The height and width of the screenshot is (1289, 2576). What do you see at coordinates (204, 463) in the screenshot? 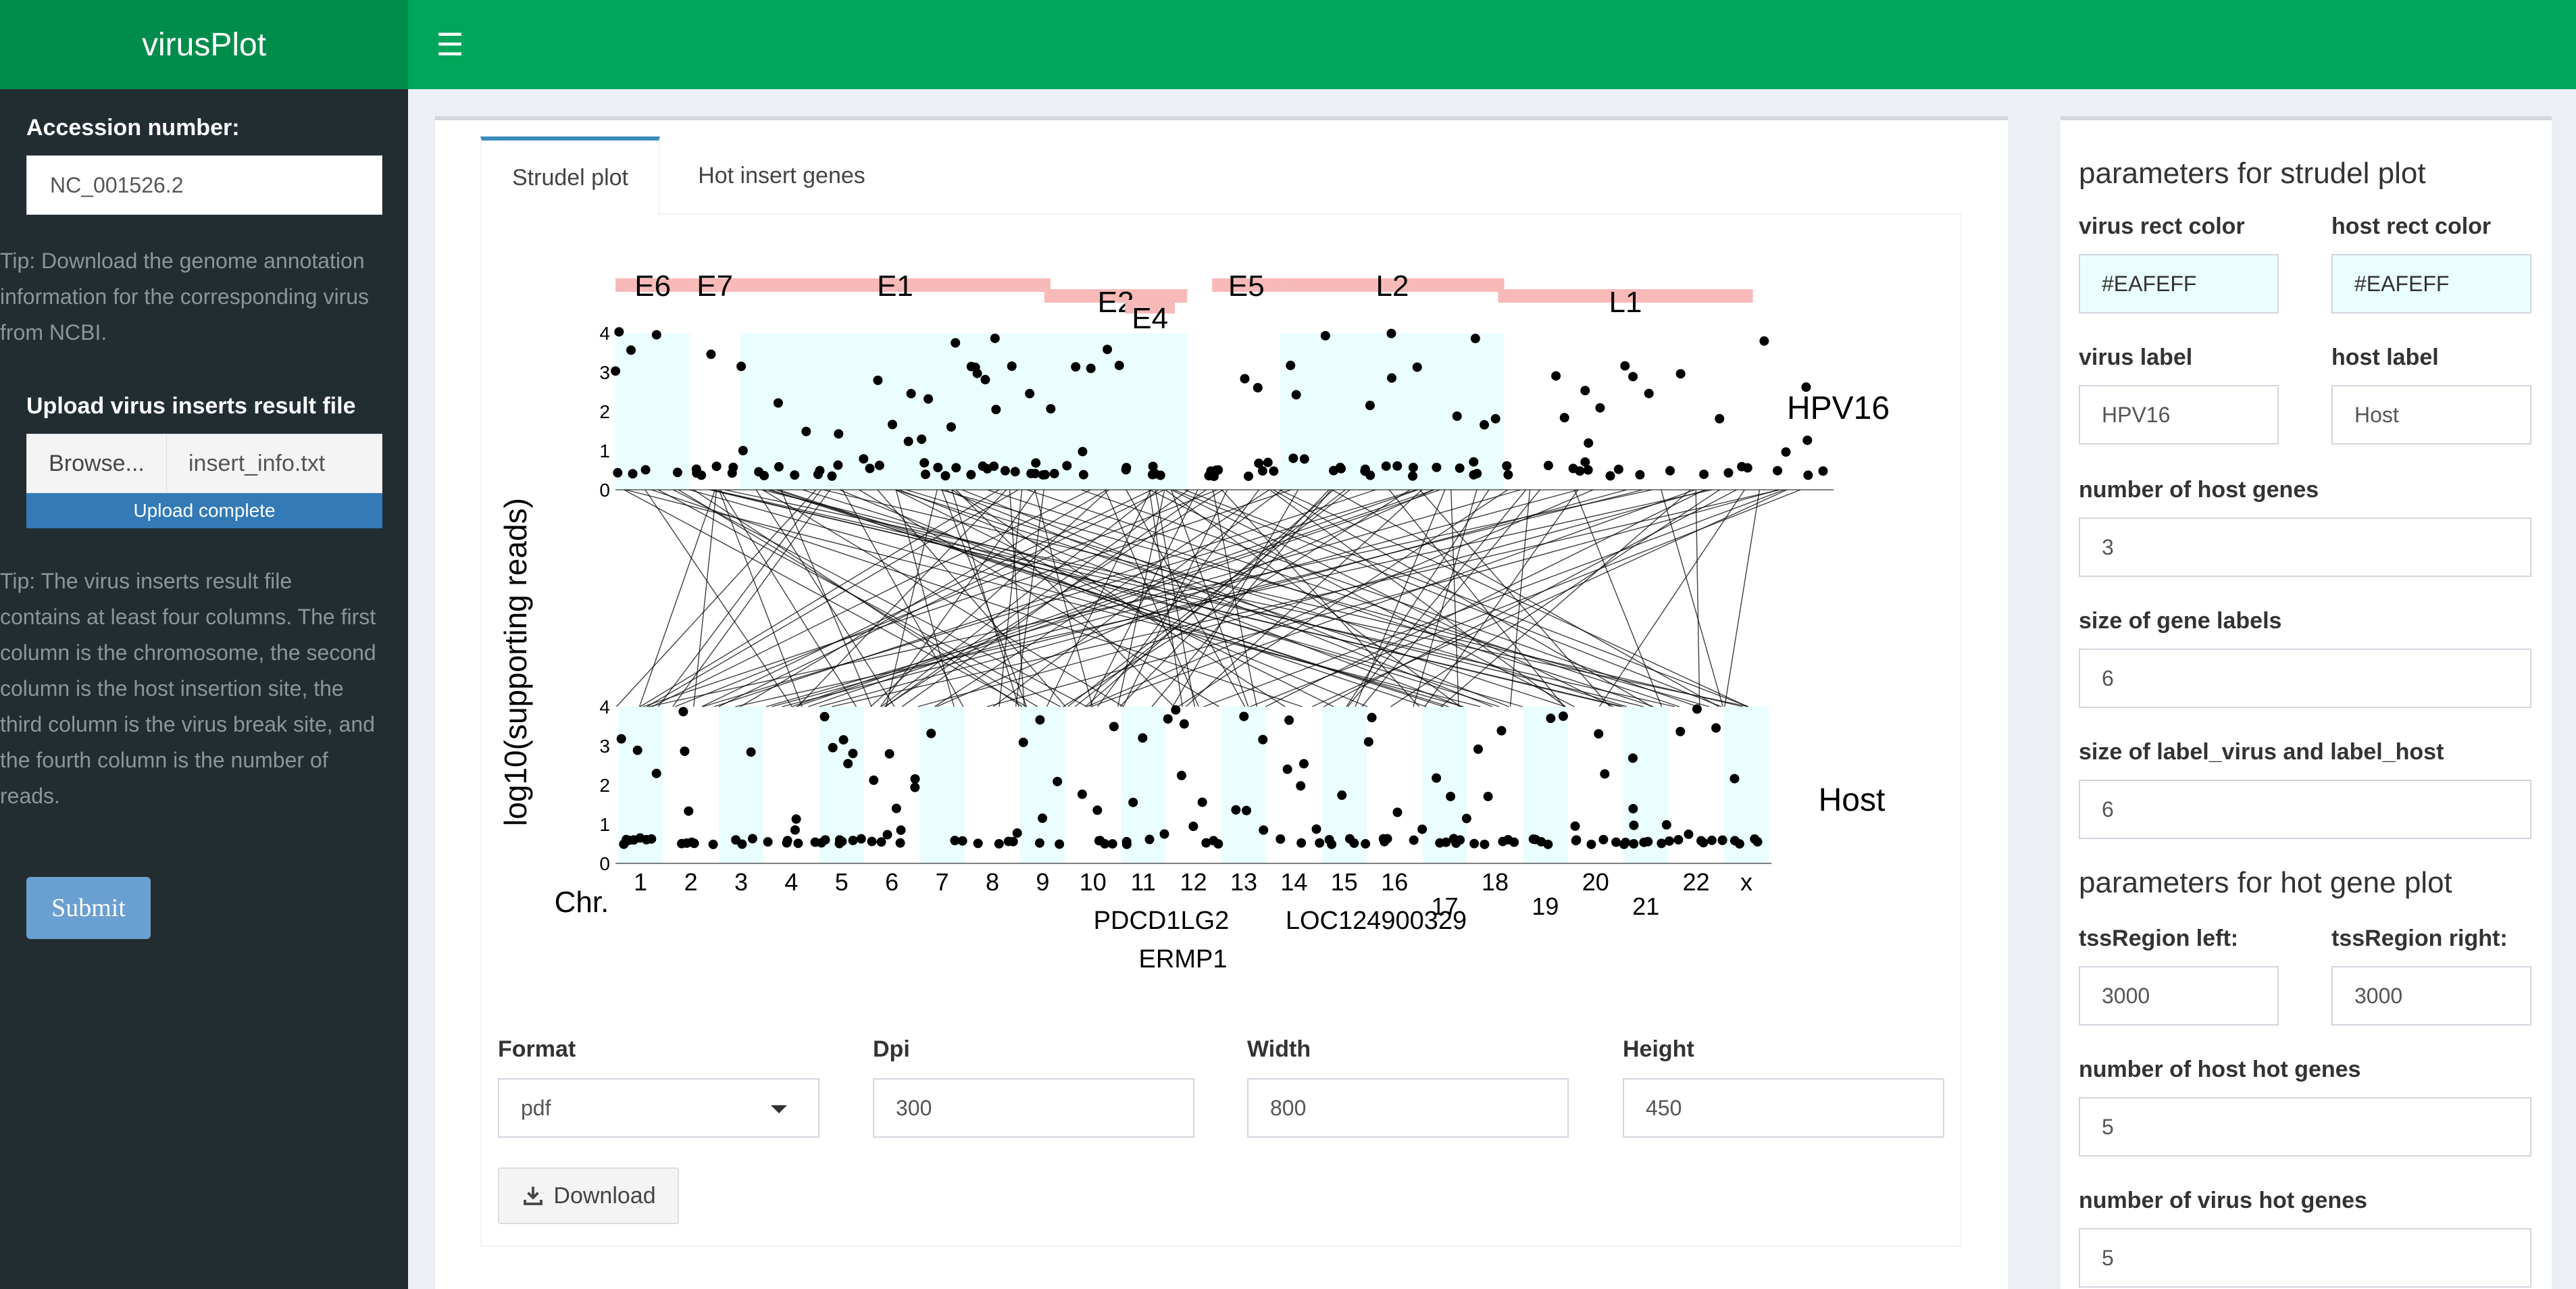
I see `file-input-group: Browse... insert_info.txt` at bounding box center [204, 463].